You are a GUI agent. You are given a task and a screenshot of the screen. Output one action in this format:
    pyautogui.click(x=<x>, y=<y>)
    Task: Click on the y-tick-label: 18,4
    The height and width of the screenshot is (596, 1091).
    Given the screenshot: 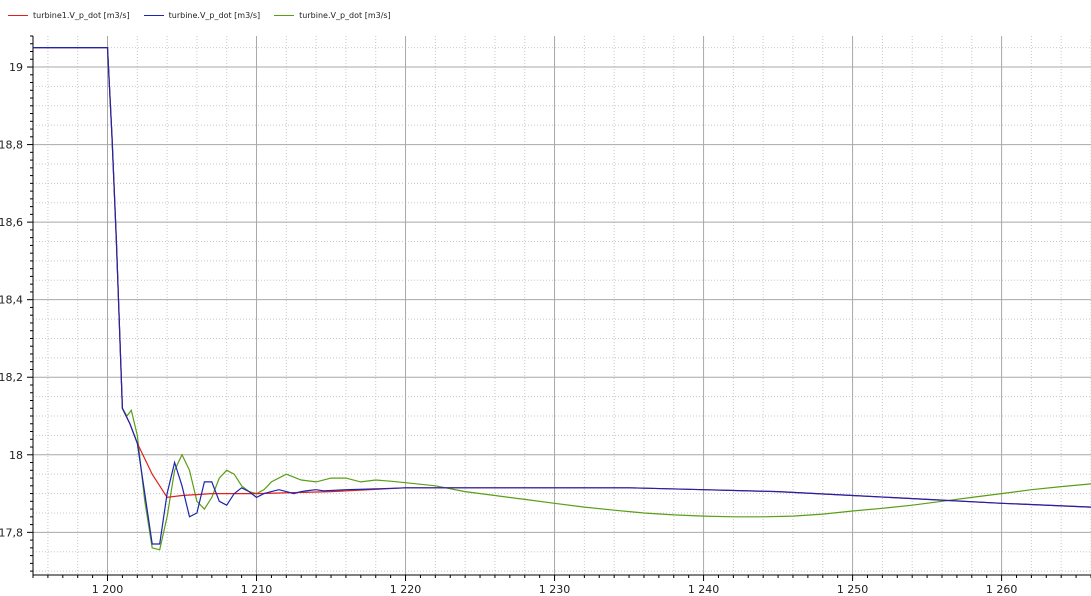 What is the action you would take?
    pyautogui.click(x=11, y=300)
    